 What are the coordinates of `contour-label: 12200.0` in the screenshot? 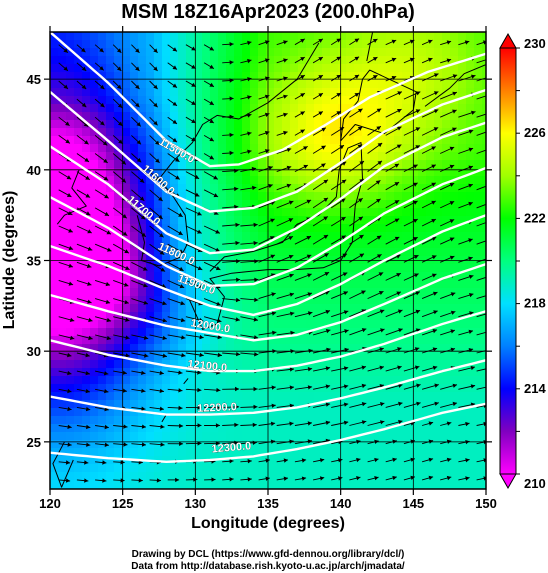 It's located at (217, 408).